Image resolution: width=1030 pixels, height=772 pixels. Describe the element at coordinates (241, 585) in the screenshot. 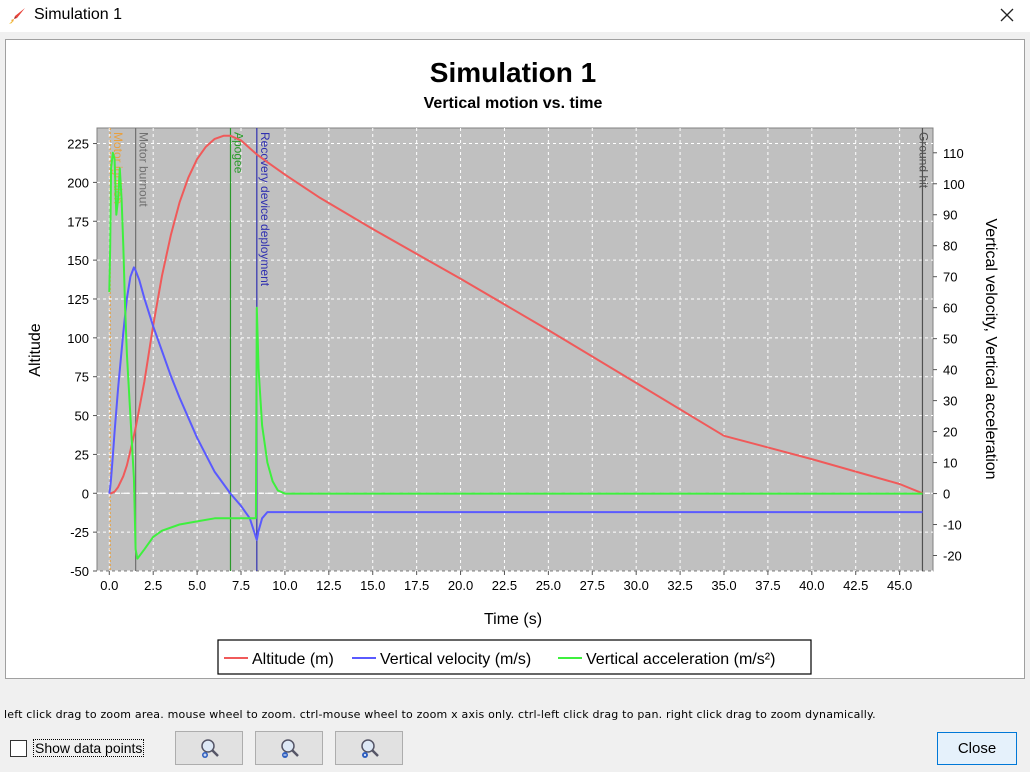

I see `x-tick-label: 7.5` at that location.